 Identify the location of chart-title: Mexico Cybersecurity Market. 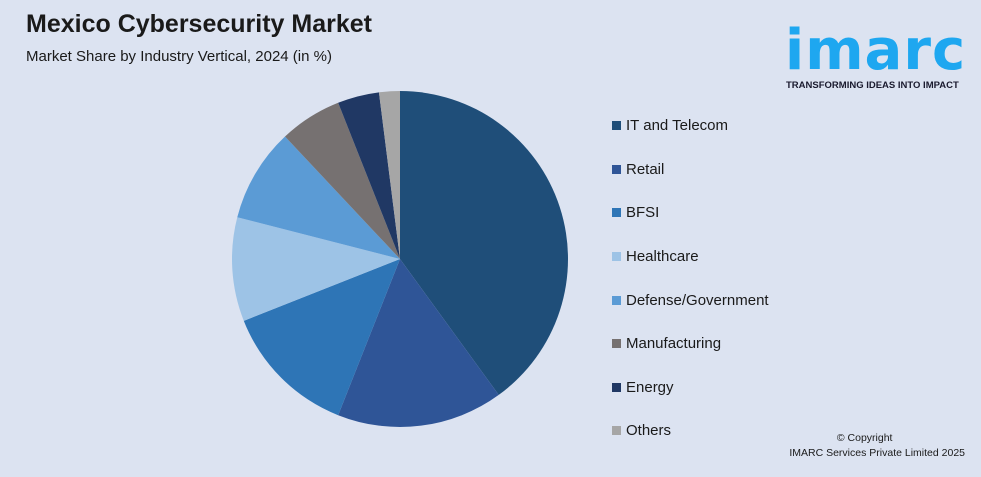
(199, 24).